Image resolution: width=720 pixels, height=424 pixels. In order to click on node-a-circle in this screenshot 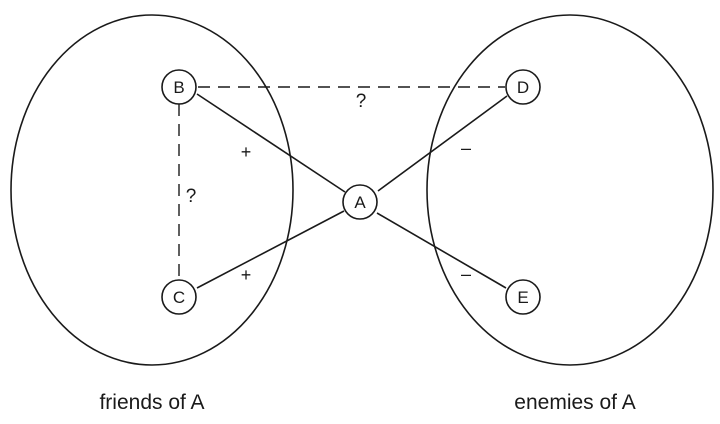, I will do `click(360, 202)`.